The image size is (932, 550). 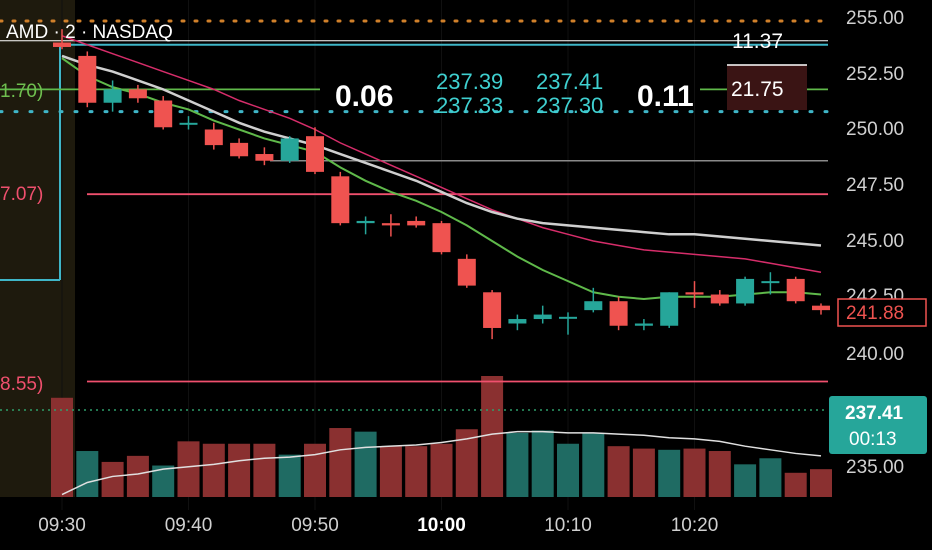 I want to click on bid-bottom-value: 237.33, so click(x=469, y=105).